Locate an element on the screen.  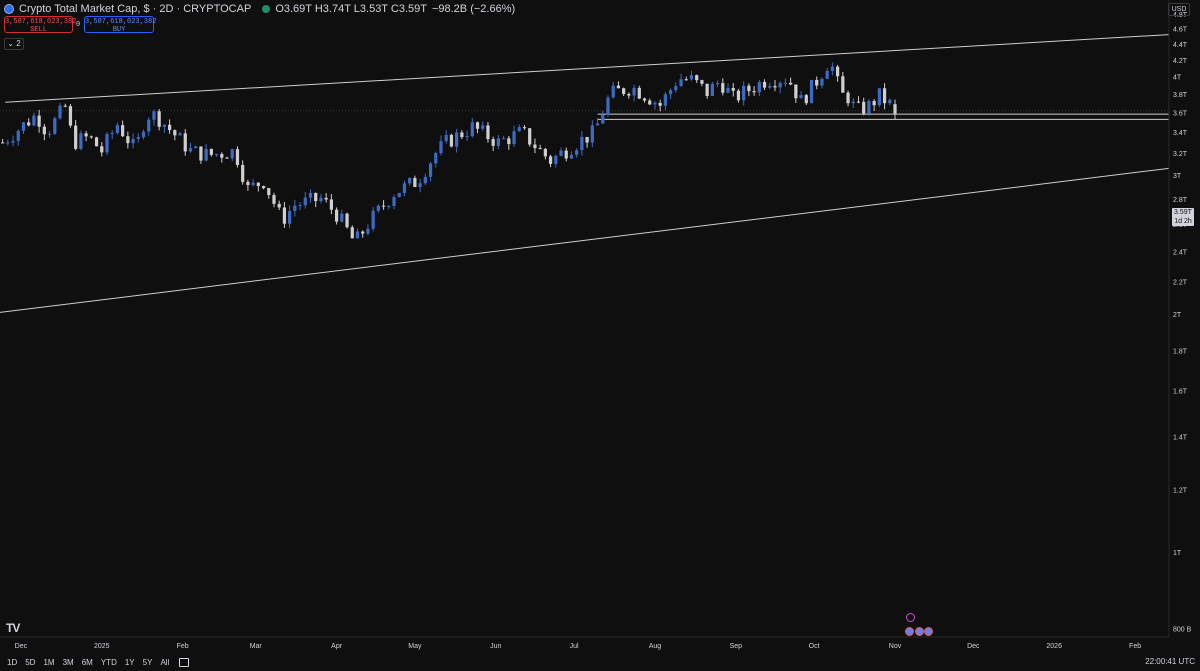
range-5d-button: 5D is located at coordinates (30, 662).